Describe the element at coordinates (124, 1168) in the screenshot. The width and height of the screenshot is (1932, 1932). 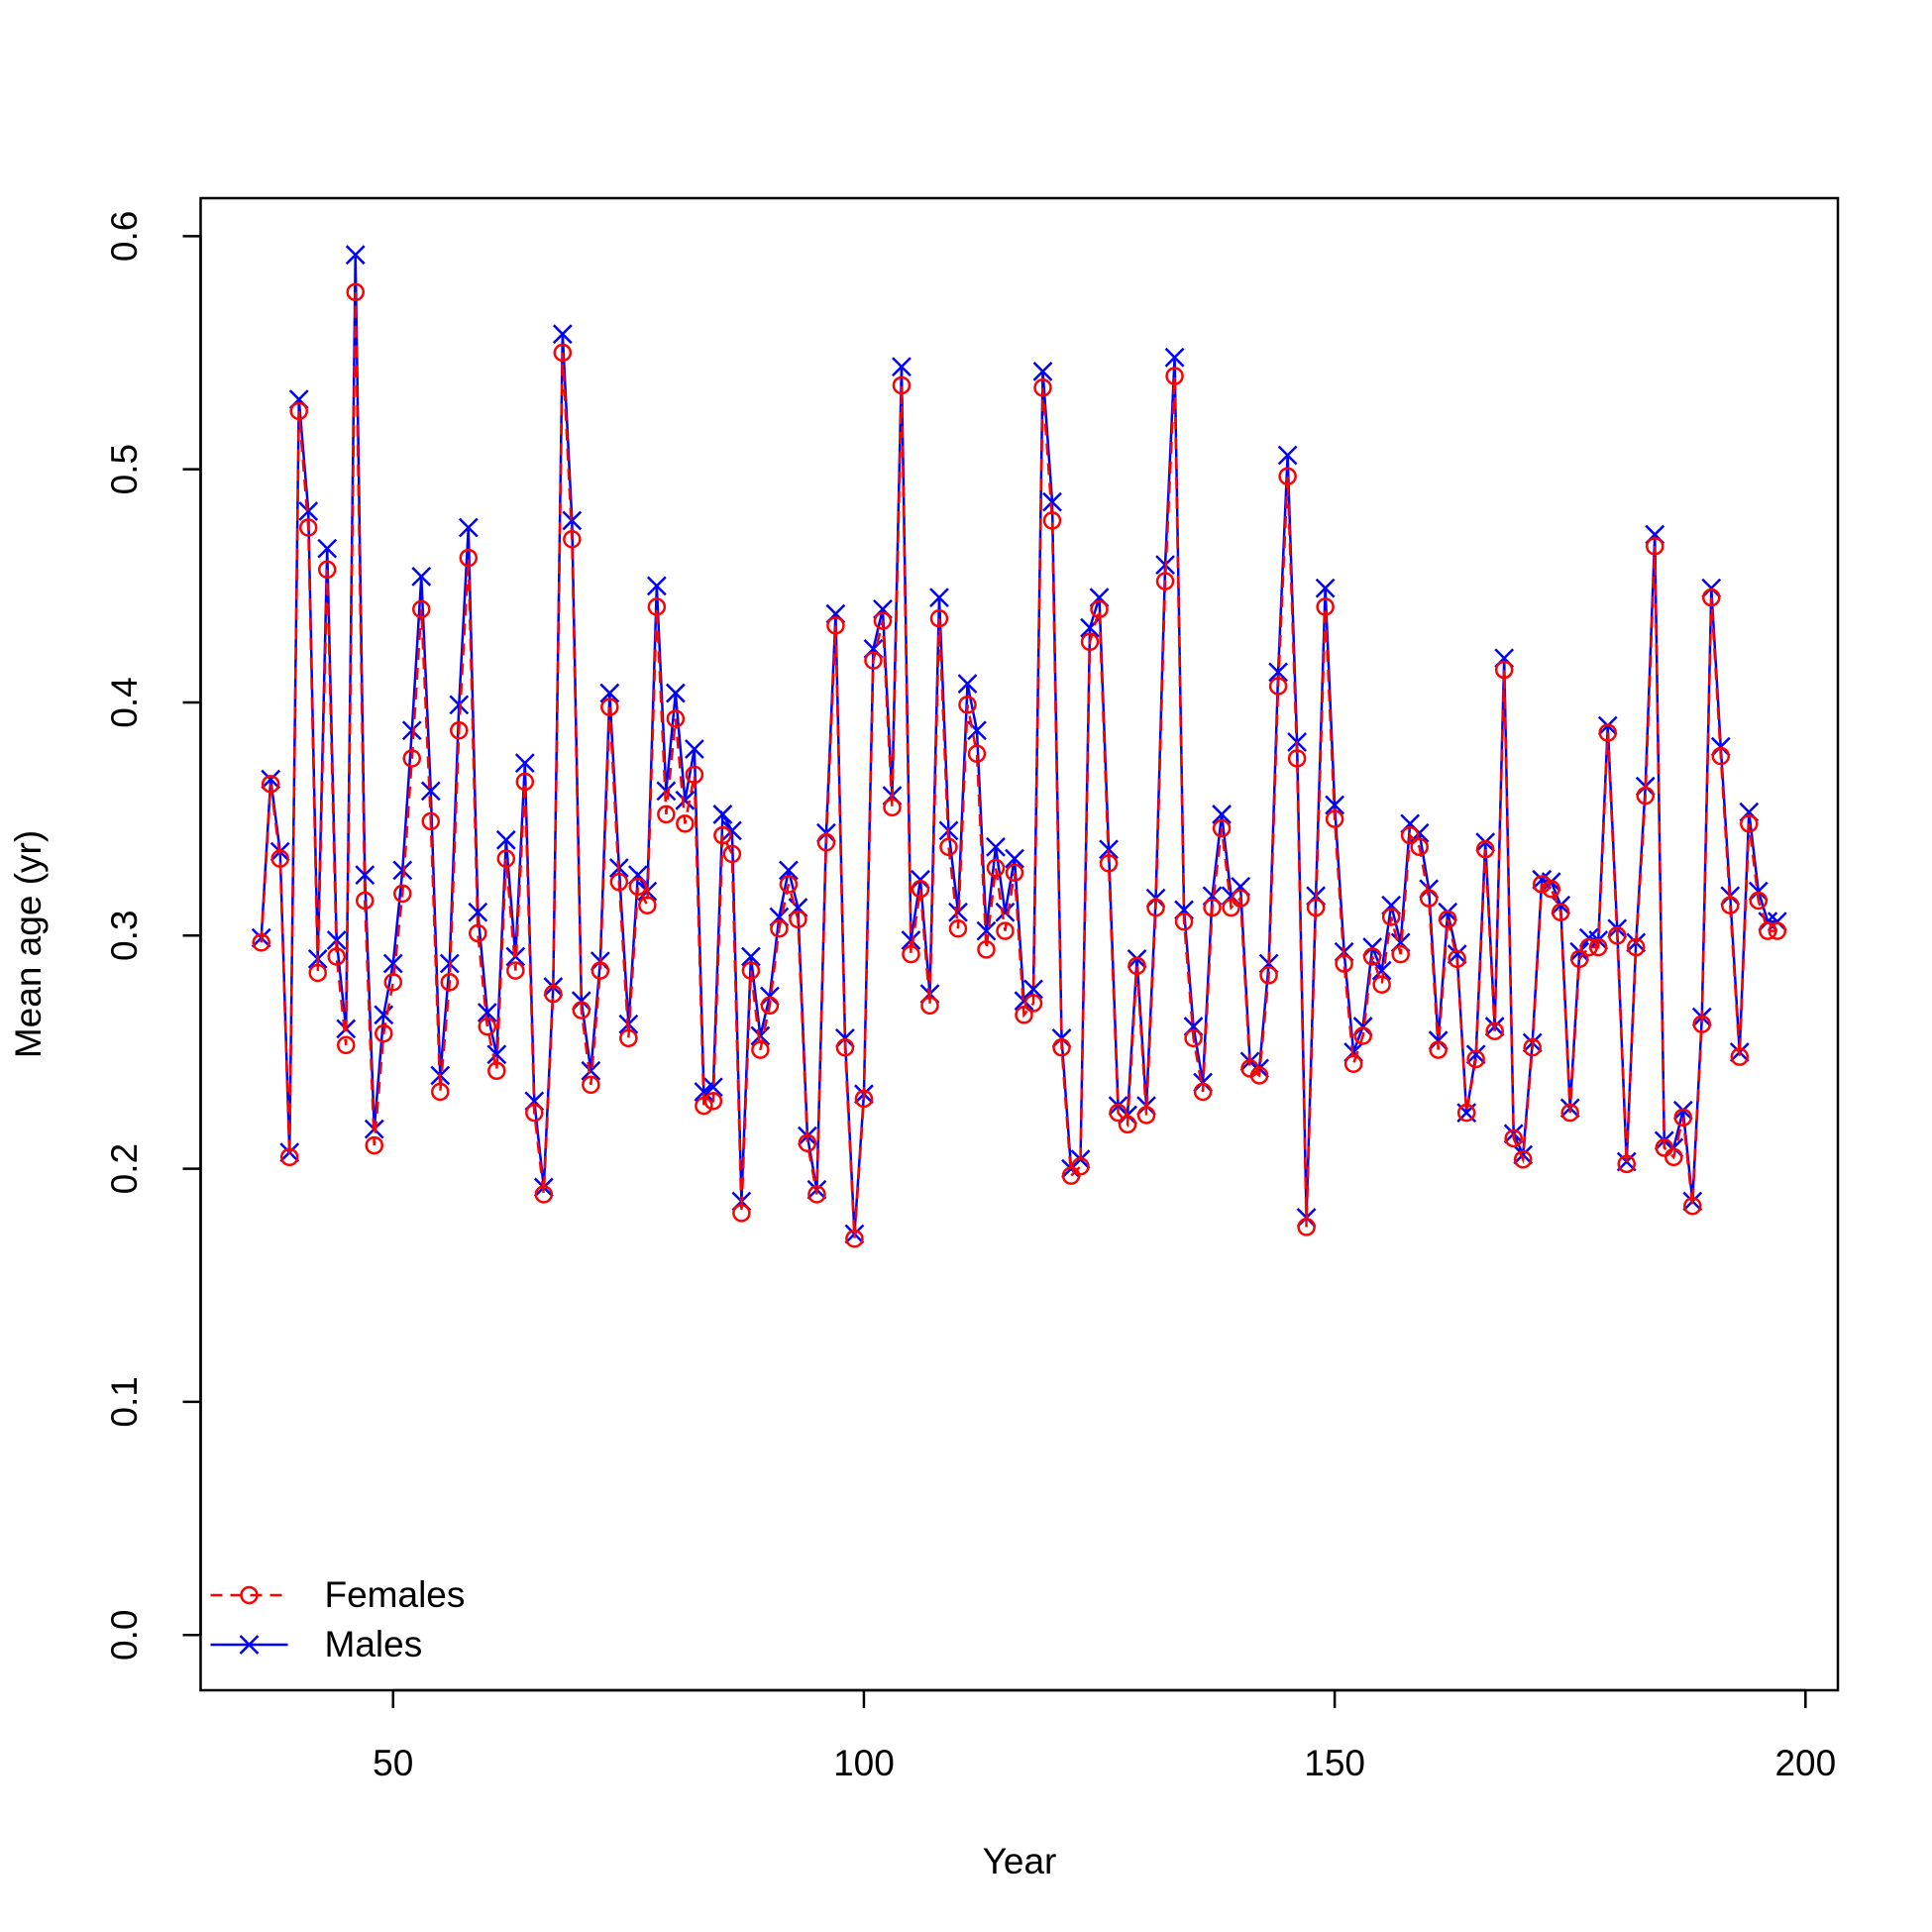
I see `y-tick-label: 0.2` at that location.